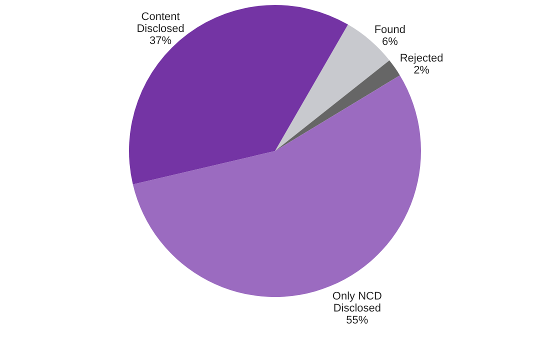  Describe the element at coordinates (422, 58) in the screenshot. I see `slice-label: Rejected` at that location.